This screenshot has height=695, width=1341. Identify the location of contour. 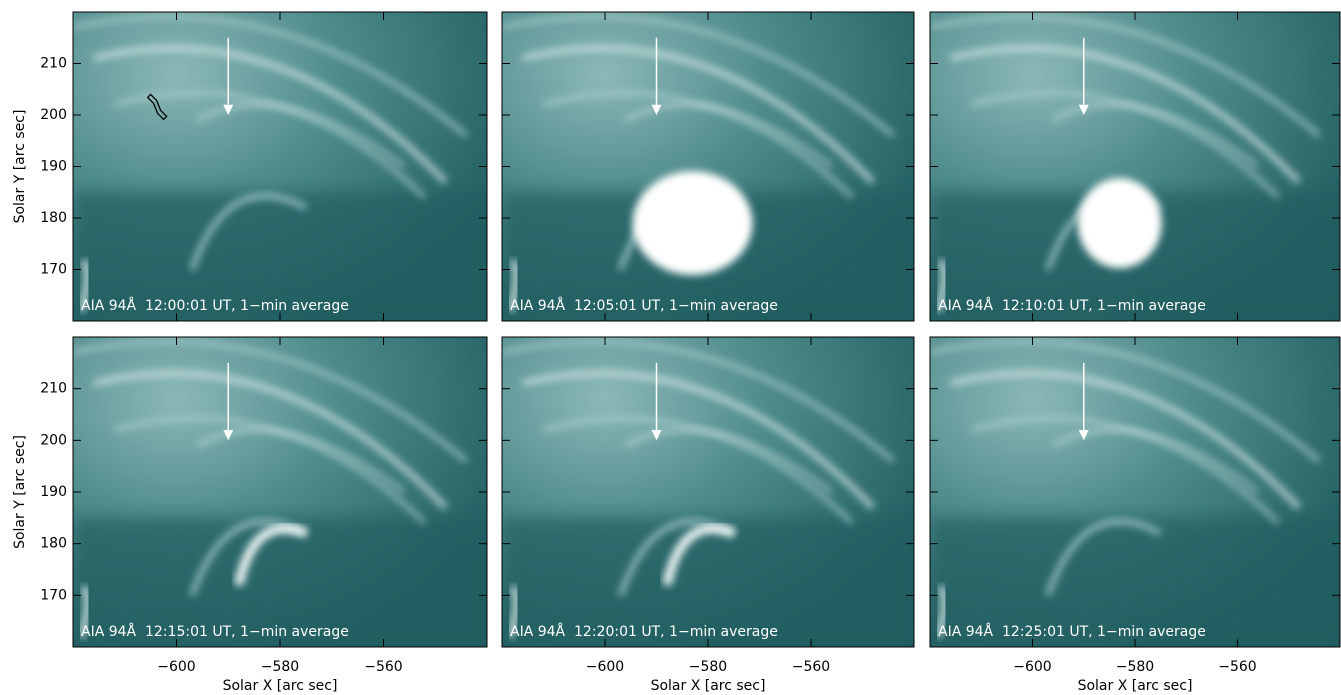
(157, 107).